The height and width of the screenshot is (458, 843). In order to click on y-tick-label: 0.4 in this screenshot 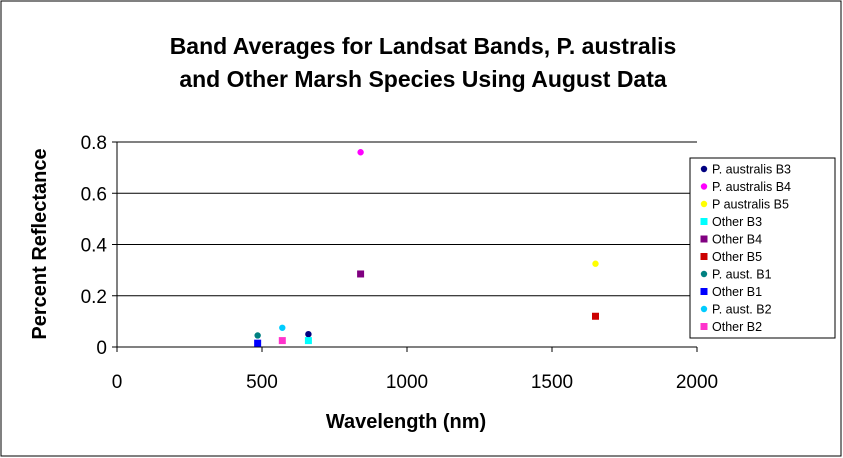, I will do `click(94, 246)`.